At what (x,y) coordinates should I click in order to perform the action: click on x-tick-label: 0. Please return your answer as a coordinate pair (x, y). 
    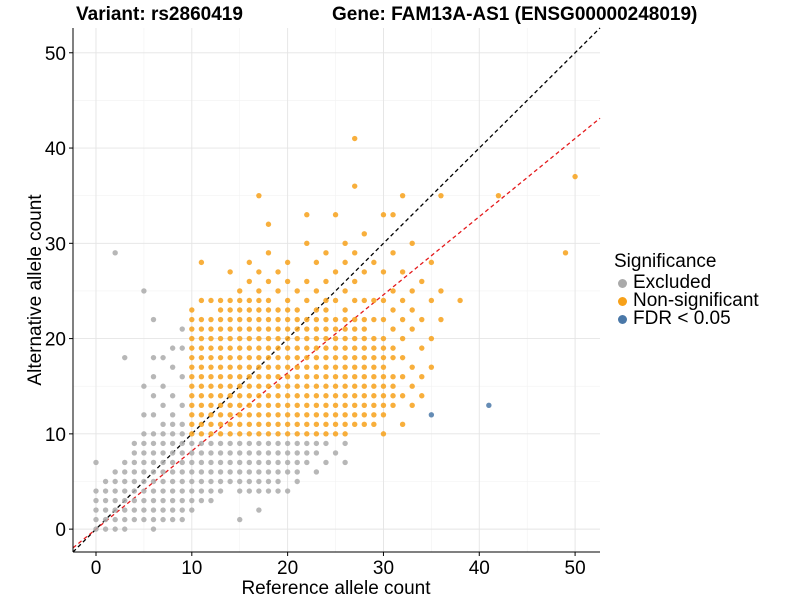
    Looking at the image, I should click on (96, 568).